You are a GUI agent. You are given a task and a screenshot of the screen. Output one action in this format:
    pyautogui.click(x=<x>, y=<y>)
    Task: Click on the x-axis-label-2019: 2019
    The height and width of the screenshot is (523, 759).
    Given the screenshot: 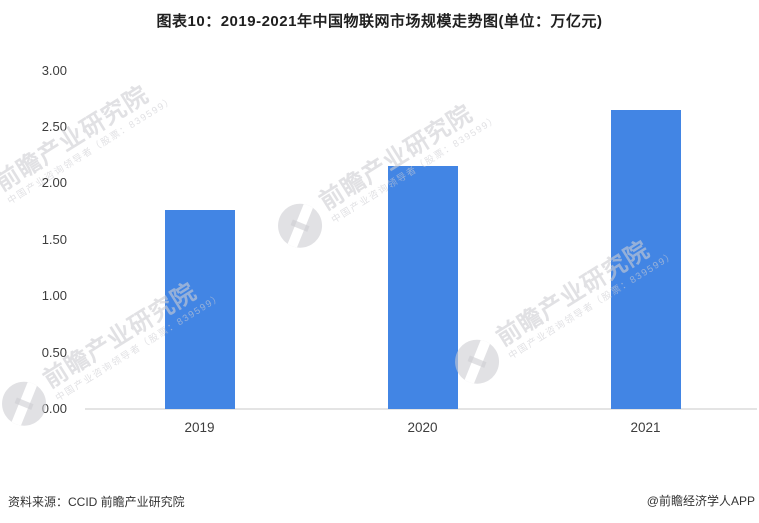 What is the action you would take?
    pyautogui.click(x=199, y=427)
    